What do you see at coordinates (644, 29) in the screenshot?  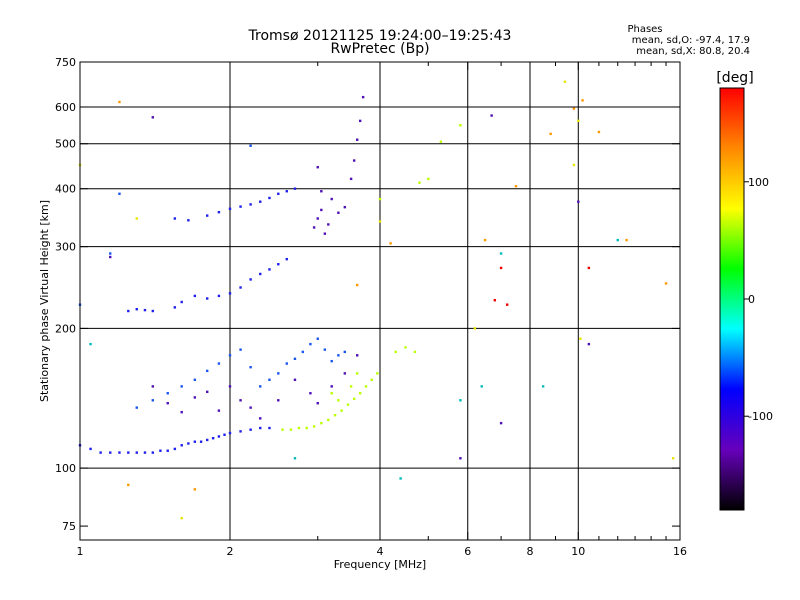 I see `stats-title: Phases` at bounding box center [644, 29].